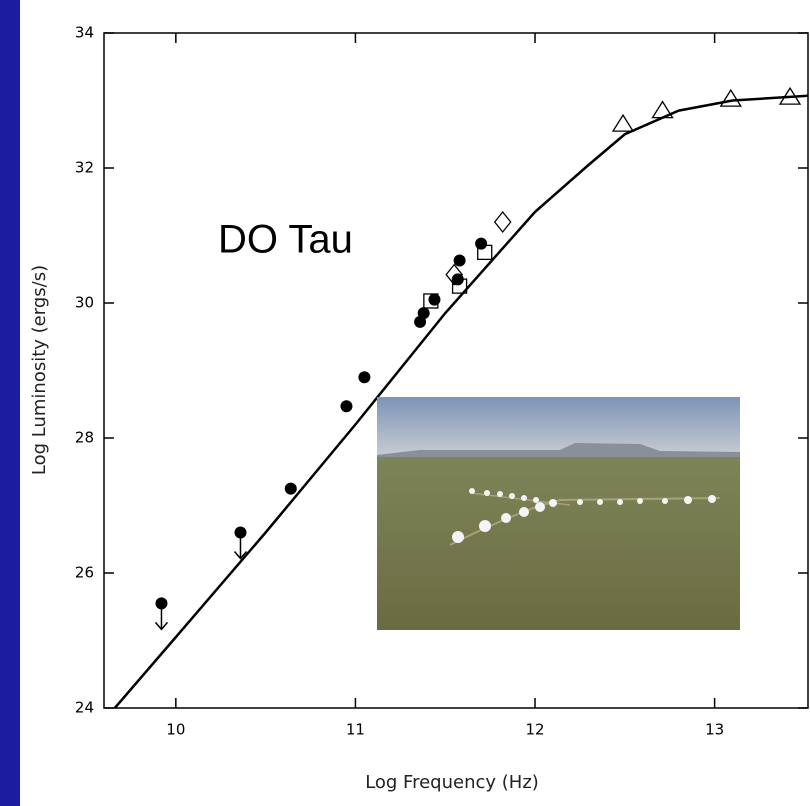 Image resolution: width=810 pixels, height=806 pixels. What do you see at coordinates (84, 573) in the screenshot?
I see `y-tick-label: 26` at bounding box center [84, 573].